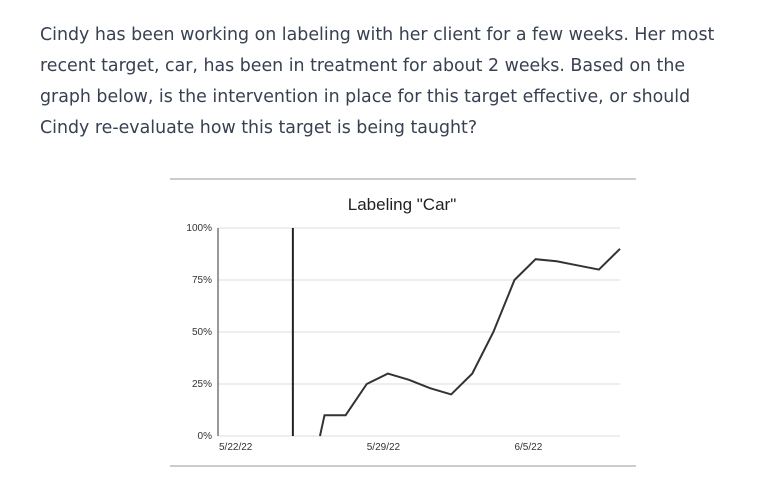 The image size is (763, 483). What do you see at coordinates (202, 280) in the screenshot?
I see `y-tick-label: 75%` at bounding box center [202, 280].